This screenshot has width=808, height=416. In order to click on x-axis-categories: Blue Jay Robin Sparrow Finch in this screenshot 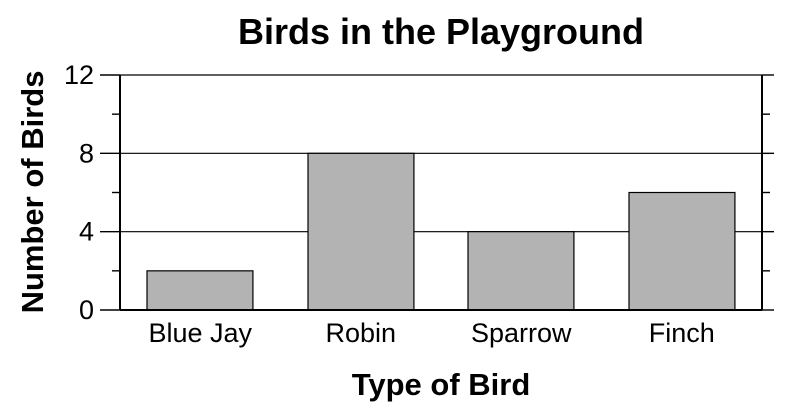, I will do `click(431, 333)`.